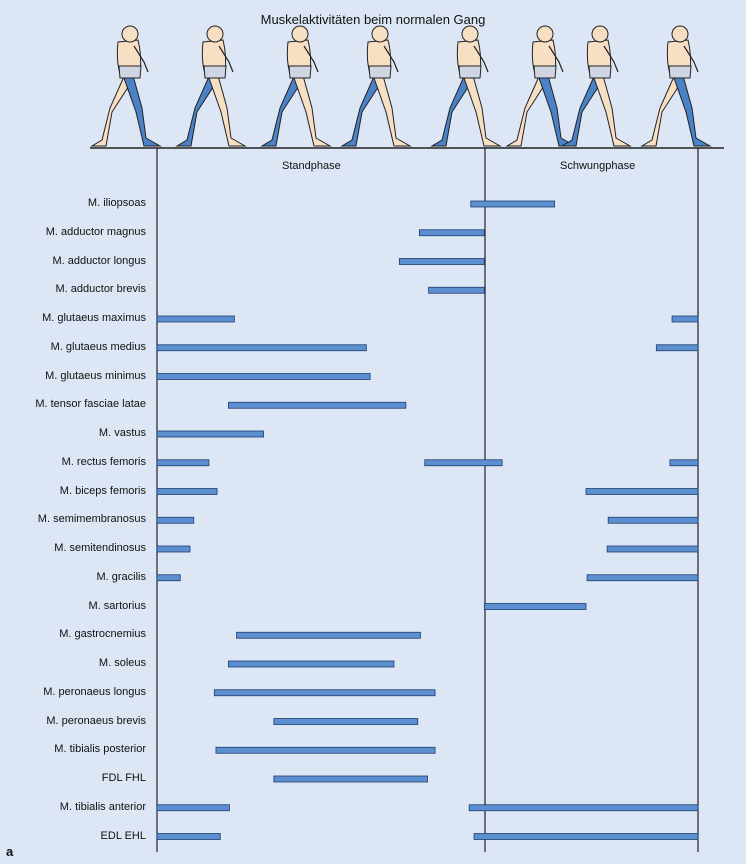 The width and height of the screenshot is (746, 864). I want to click on muscle-label: M. semitendinosus, so click(100, 548).